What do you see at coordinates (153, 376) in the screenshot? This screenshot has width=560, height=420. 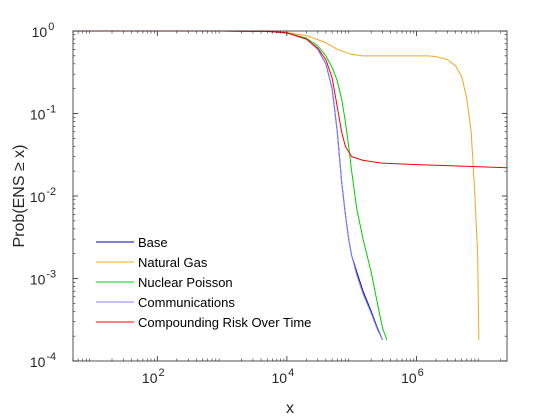 I see `x-tick-label-0: 10²` at bounding box center [153, 376].